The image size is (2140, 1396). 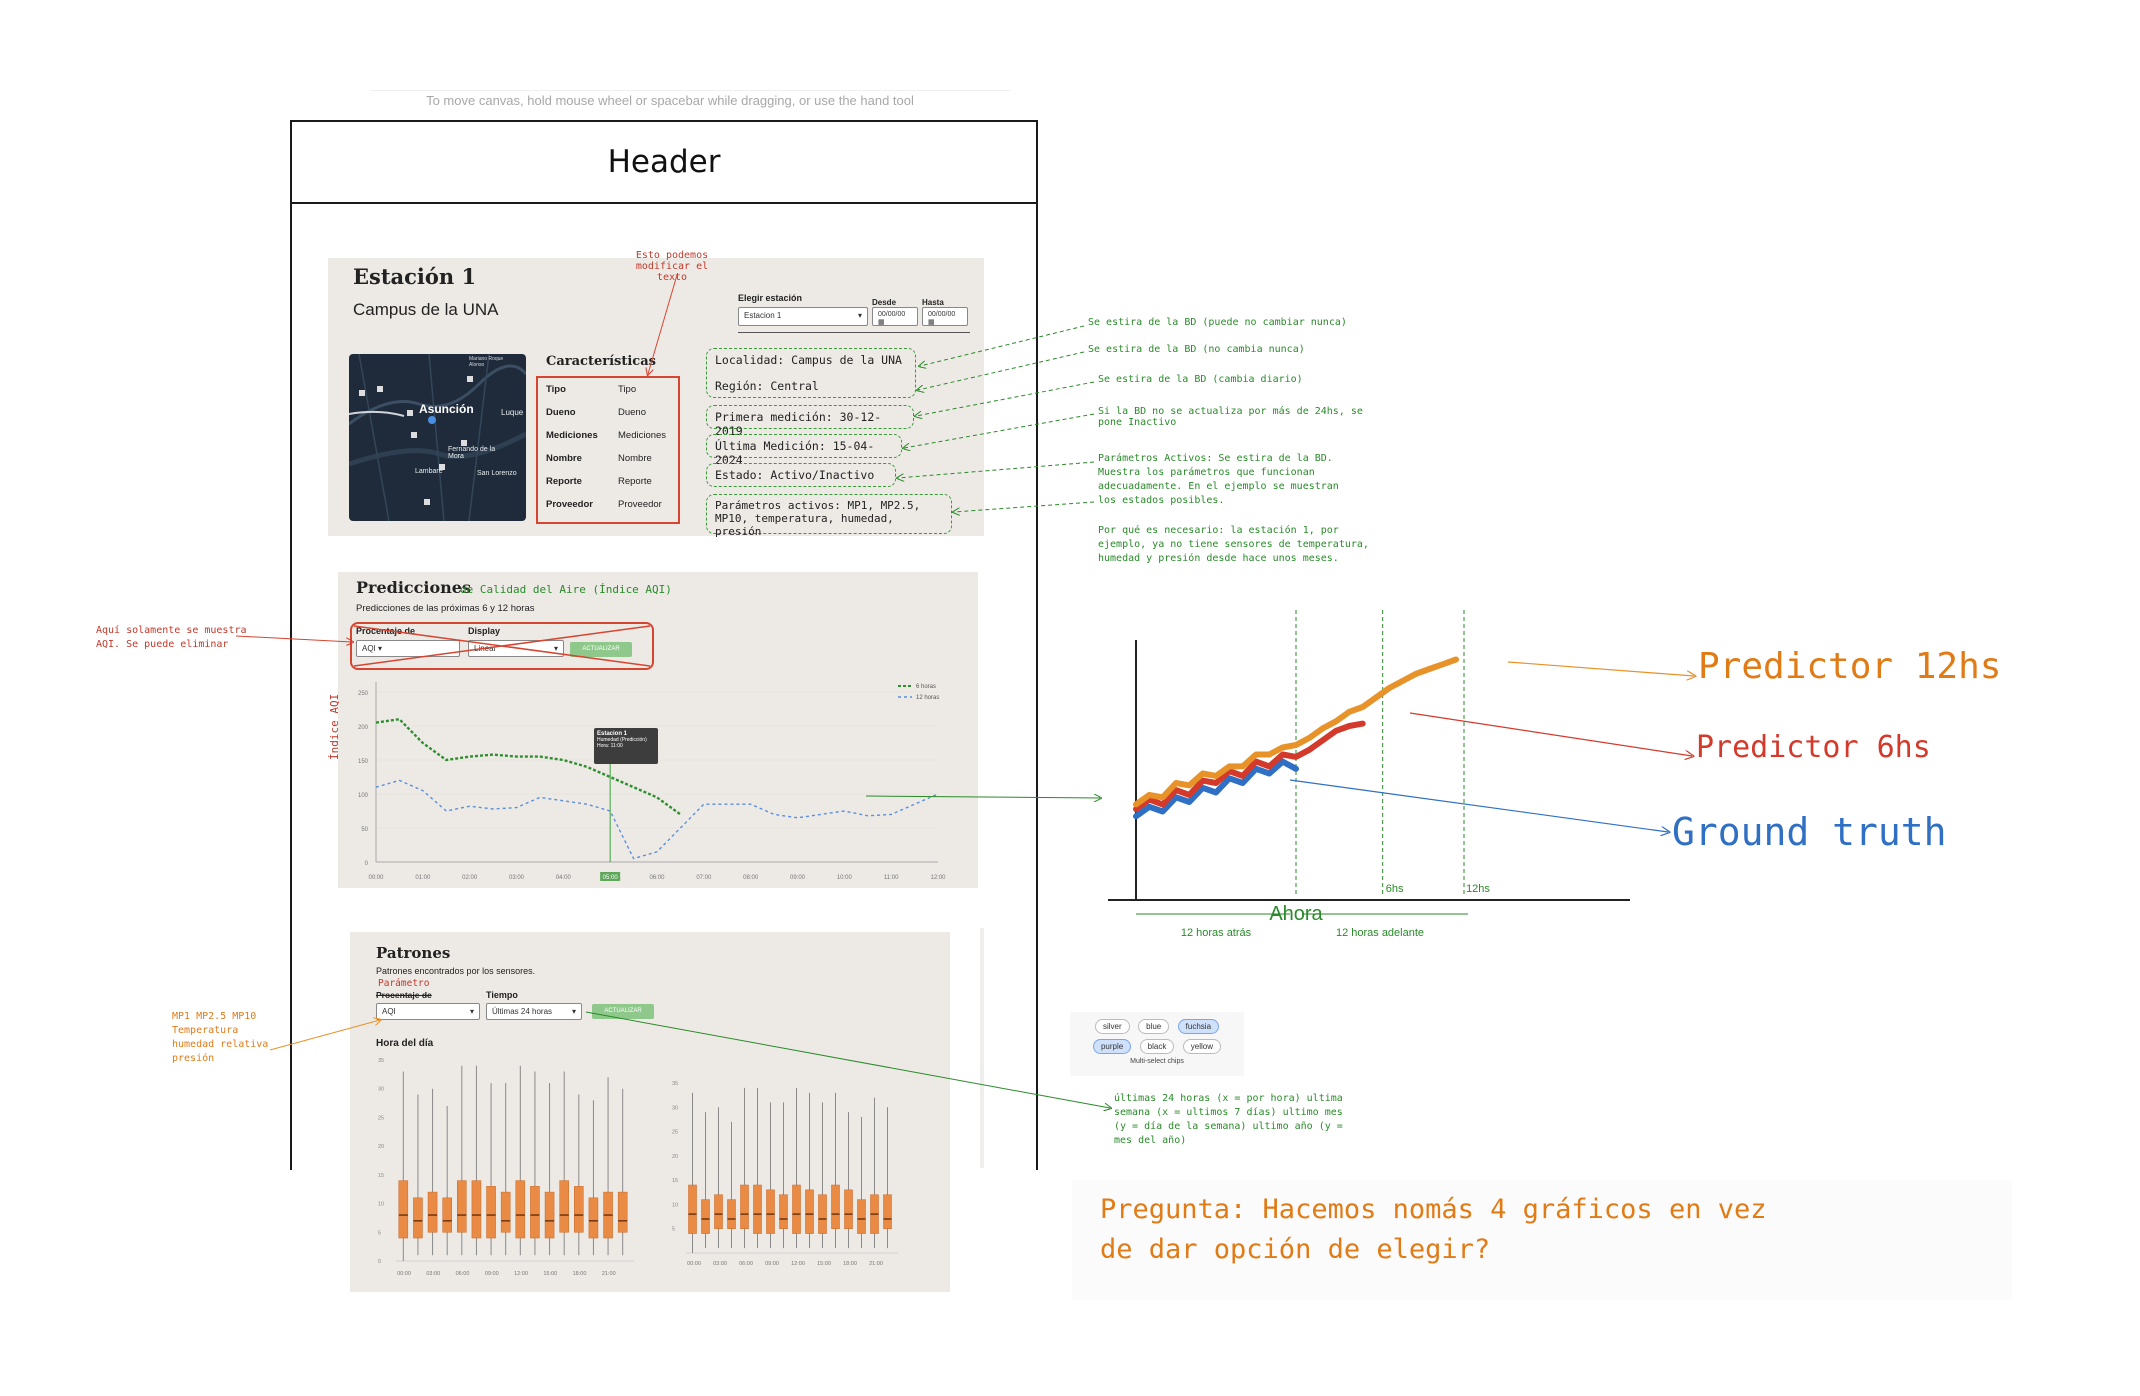 What do you see at coordinates (854, 332) in the screenshot?
I see `station-divider` at bounding box center [854, 332].